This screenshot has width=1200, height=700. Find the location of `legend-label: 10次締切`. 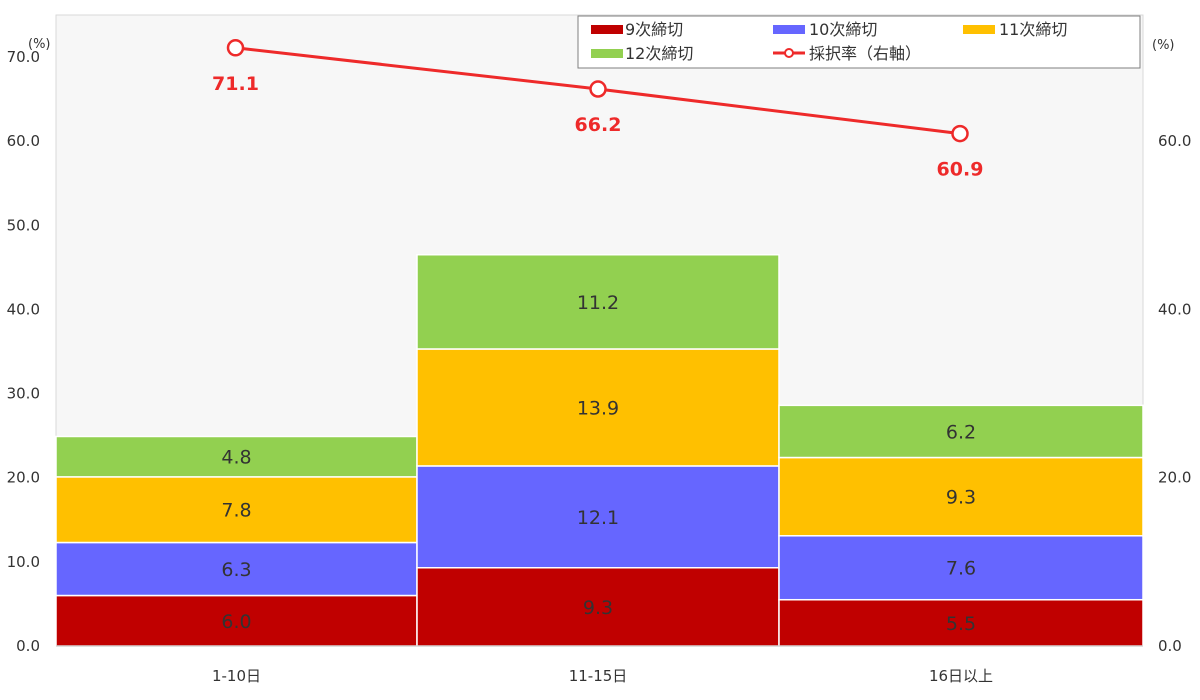

legend-label: 10次締切 is located at coordinates (843, 29).